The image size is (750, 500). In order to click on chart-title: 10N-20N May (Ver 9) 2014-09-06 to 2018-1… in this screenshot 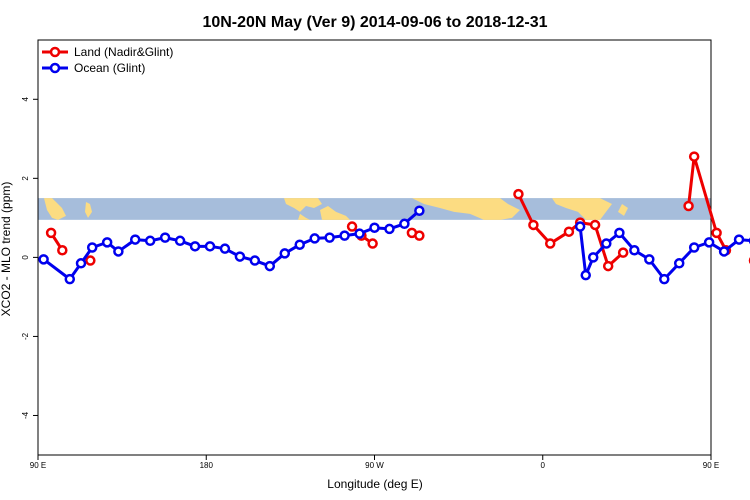, I will do `click(374, 22)`.